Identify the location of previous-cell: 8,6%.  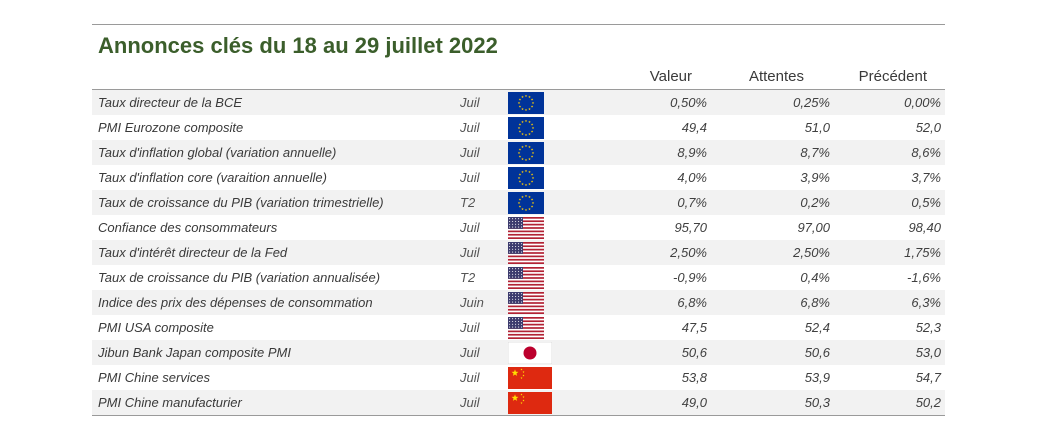
(926, 152).